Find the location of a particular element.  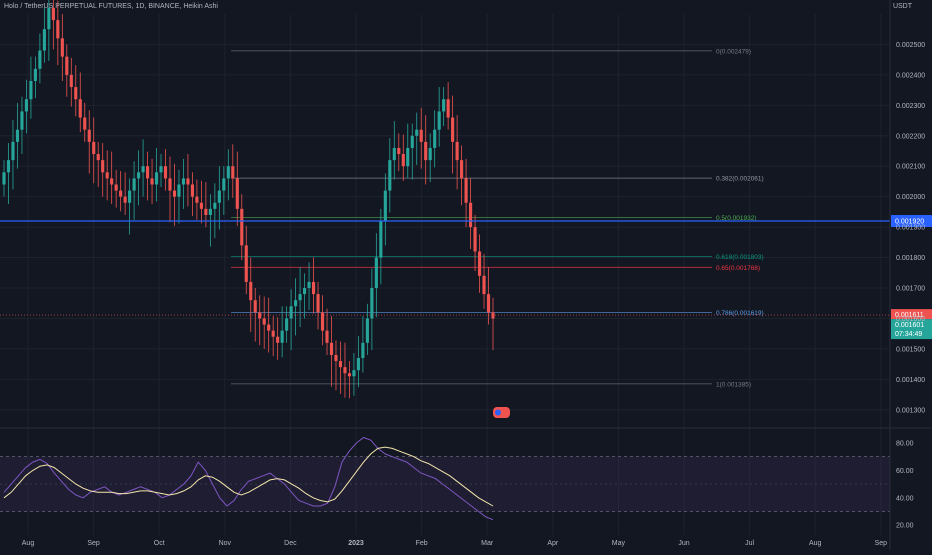

fib-level-label: 0.618(0.001803) is located at coordinates (740, 257).